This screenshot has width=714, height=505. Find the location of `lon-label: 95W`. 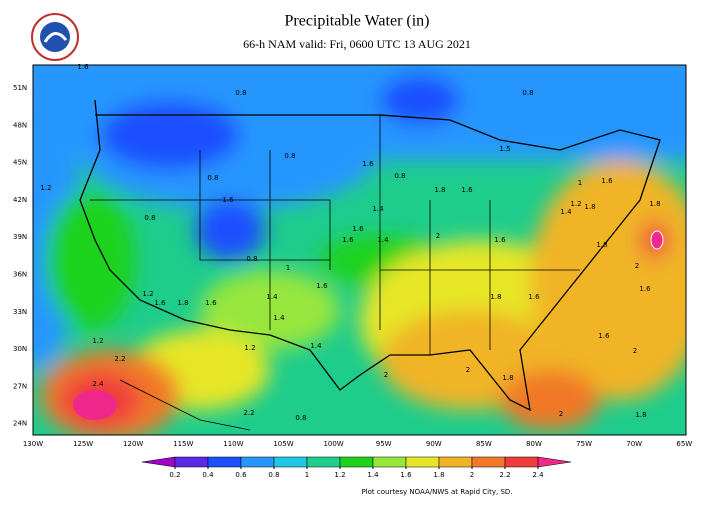

lon-label: 95W is located at coordinates (384, 444).